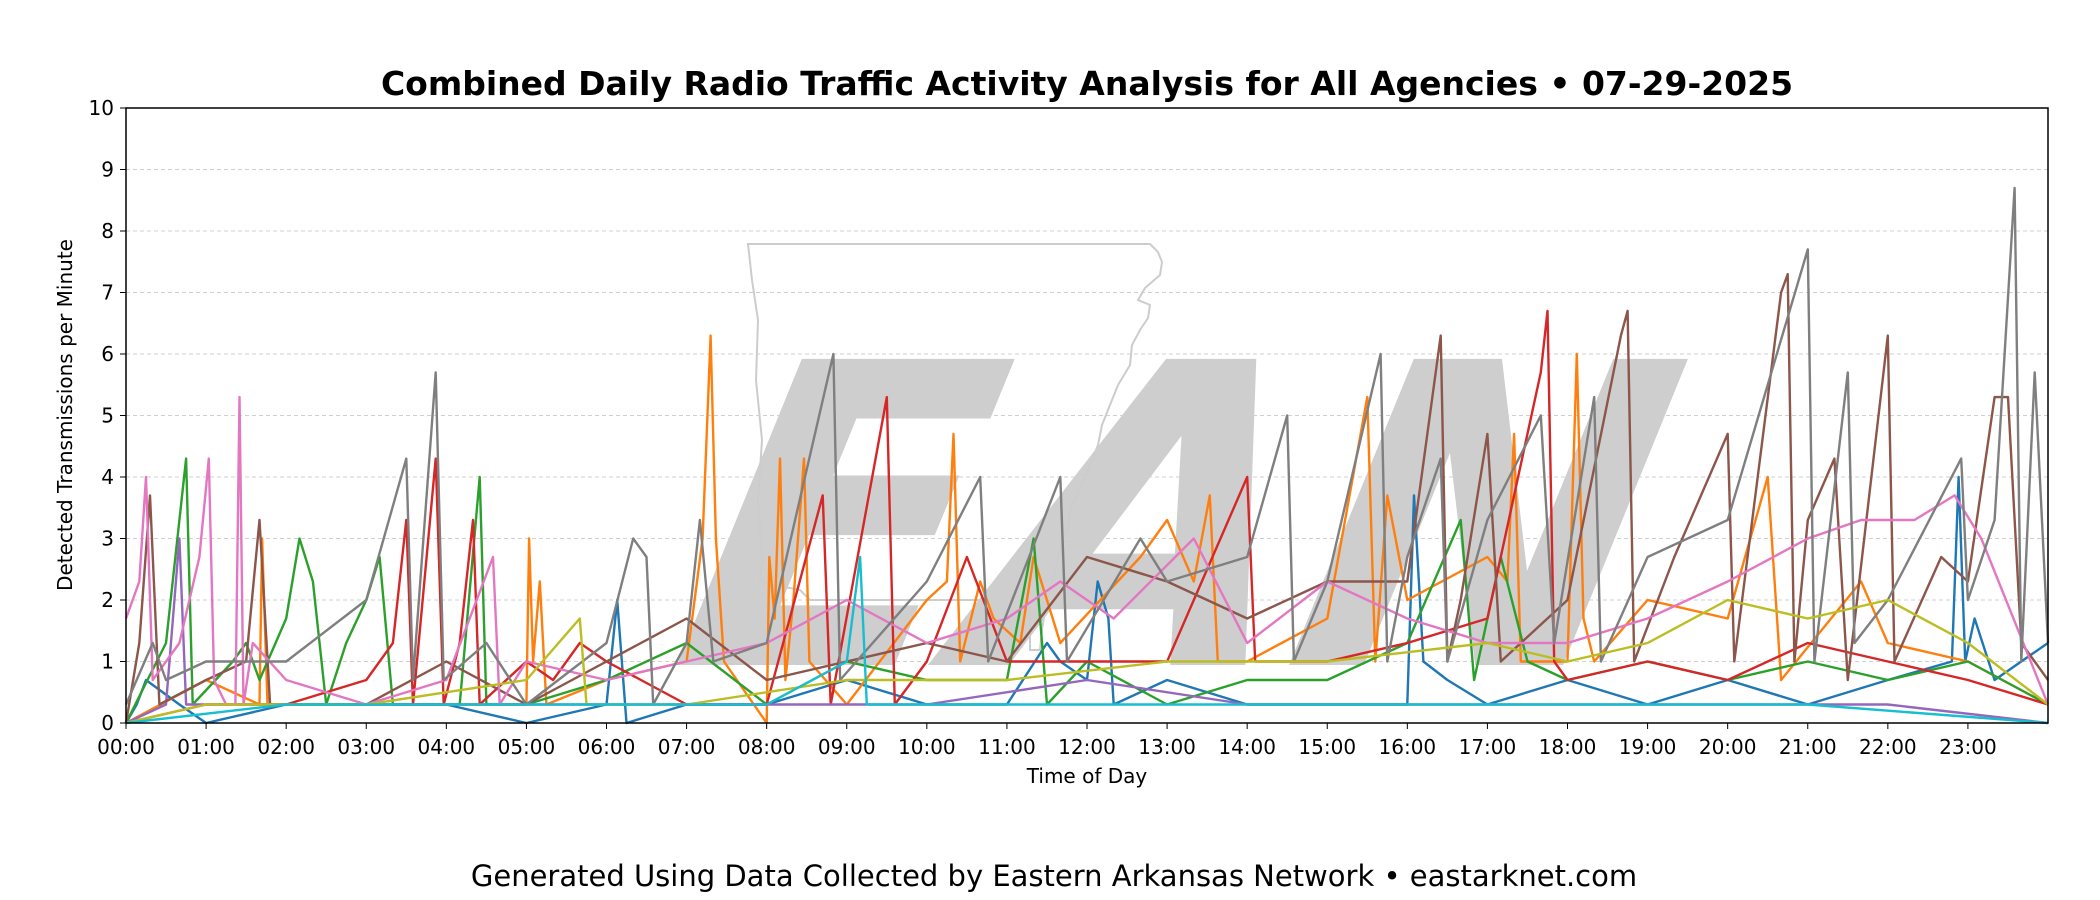 The width and height of the screenshot is (2100, 900). I want to click on x-tick-label: 20:00, so click(1728, 747).